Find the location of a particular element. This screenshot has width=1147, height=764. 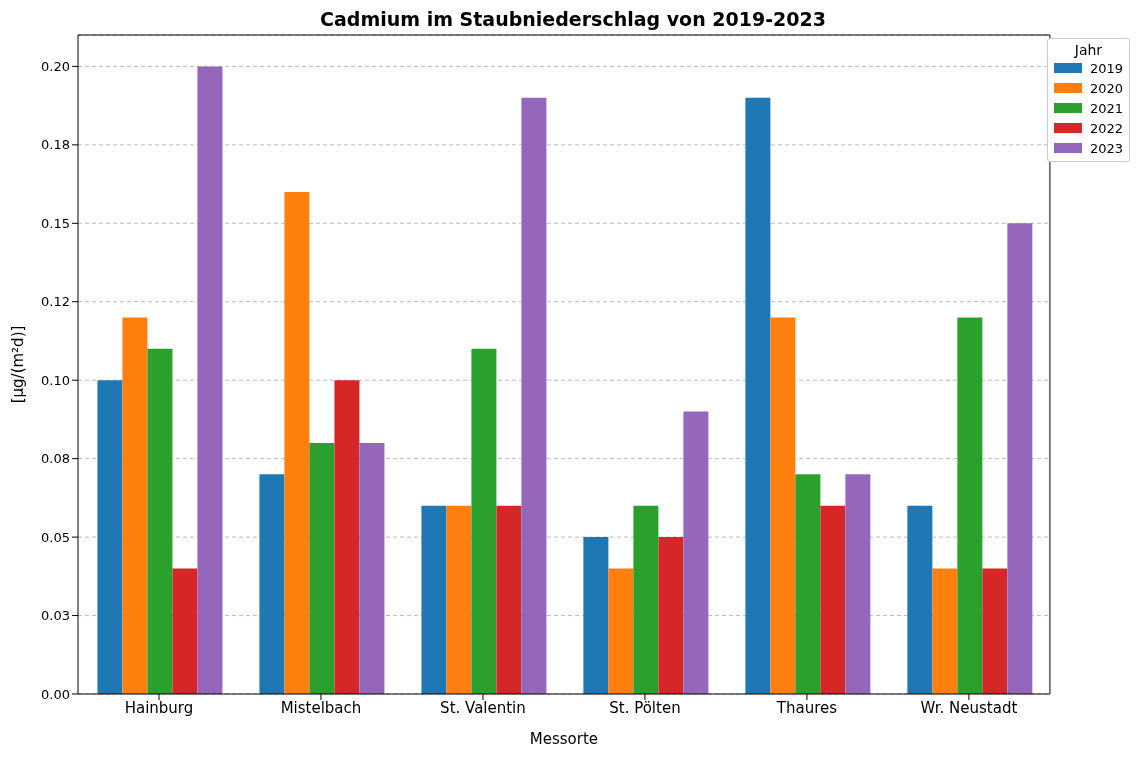

legend-label: 2021 is located at coordinates (1106, 108).